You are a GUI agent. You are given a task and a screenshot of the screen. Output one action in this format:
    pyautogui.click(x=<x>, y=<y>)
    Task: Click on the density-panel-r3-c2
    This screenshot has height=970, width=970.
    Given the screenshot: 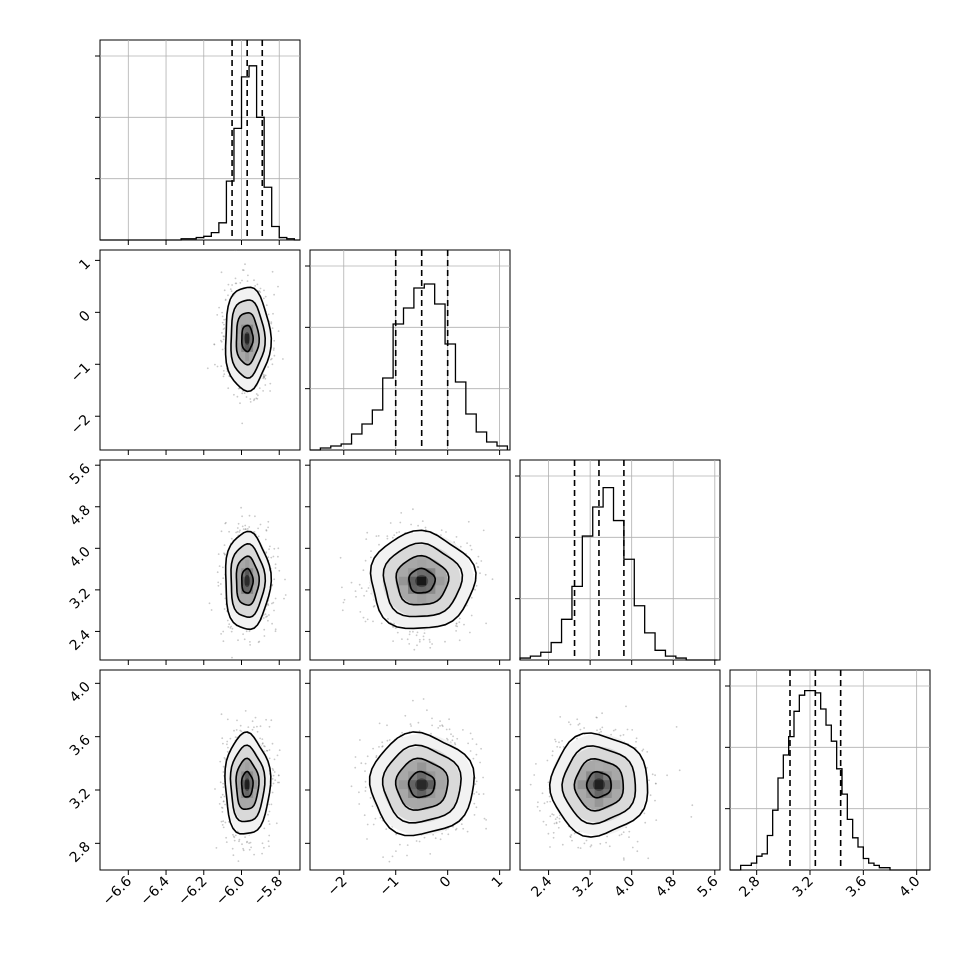 What is the action you would take?
    pyautogui.click(x=408, y=562)
    